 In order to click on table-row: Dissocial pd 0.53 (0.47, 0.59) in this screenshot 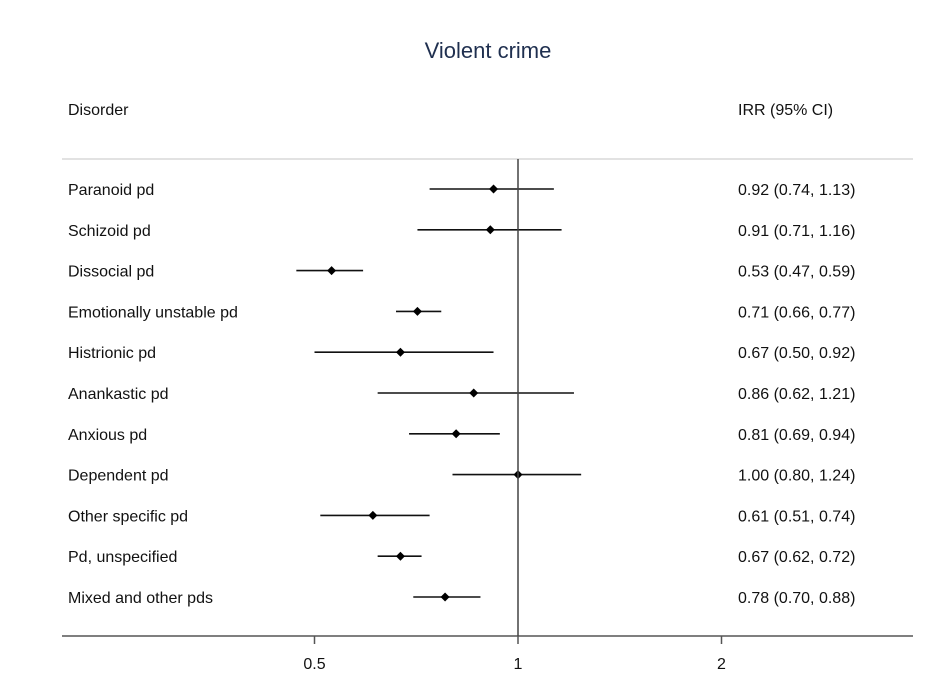, I will do `click(461, 272)`.